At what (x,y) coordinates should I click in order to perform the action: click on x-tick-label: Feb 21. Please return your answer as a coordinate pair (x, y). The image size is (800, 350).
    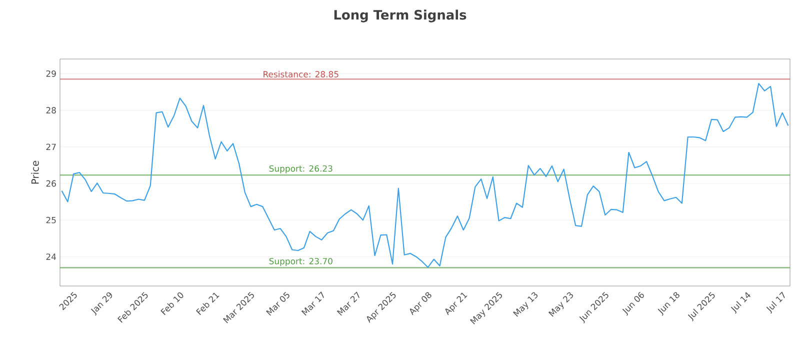
    Looking at the image, I should click on (208, 304).